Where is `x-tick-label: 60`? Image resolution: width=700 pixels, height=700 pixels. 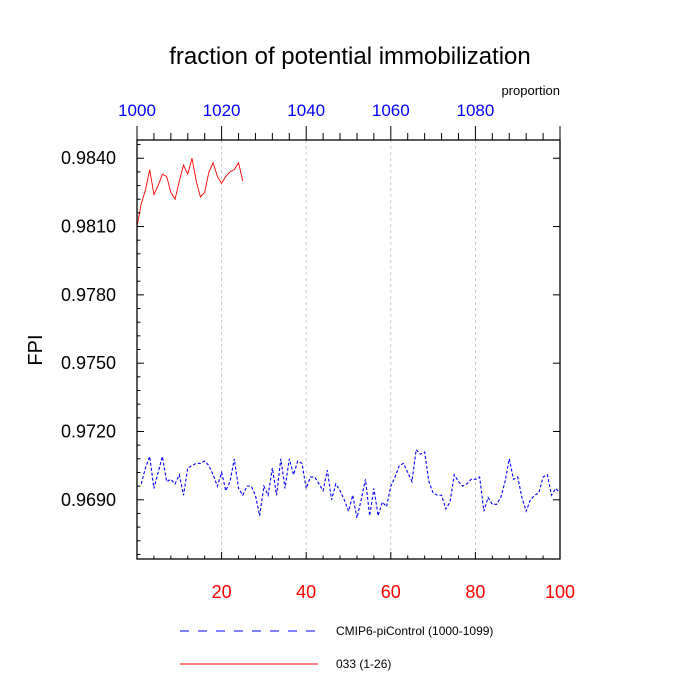
x-tick-label: 60 is located at coordinates (391, 592).